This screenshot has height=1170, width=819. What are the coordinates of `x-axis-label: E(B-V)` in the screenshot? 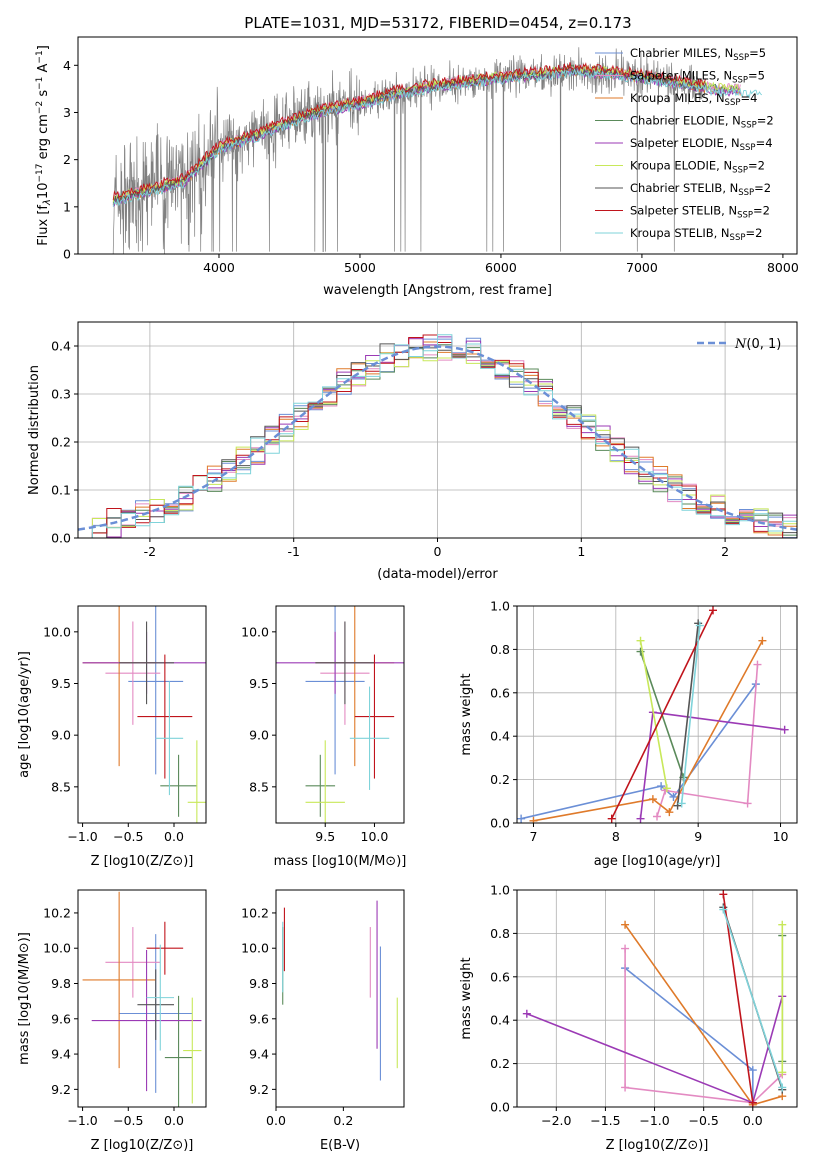 It's located at (340, 1145).